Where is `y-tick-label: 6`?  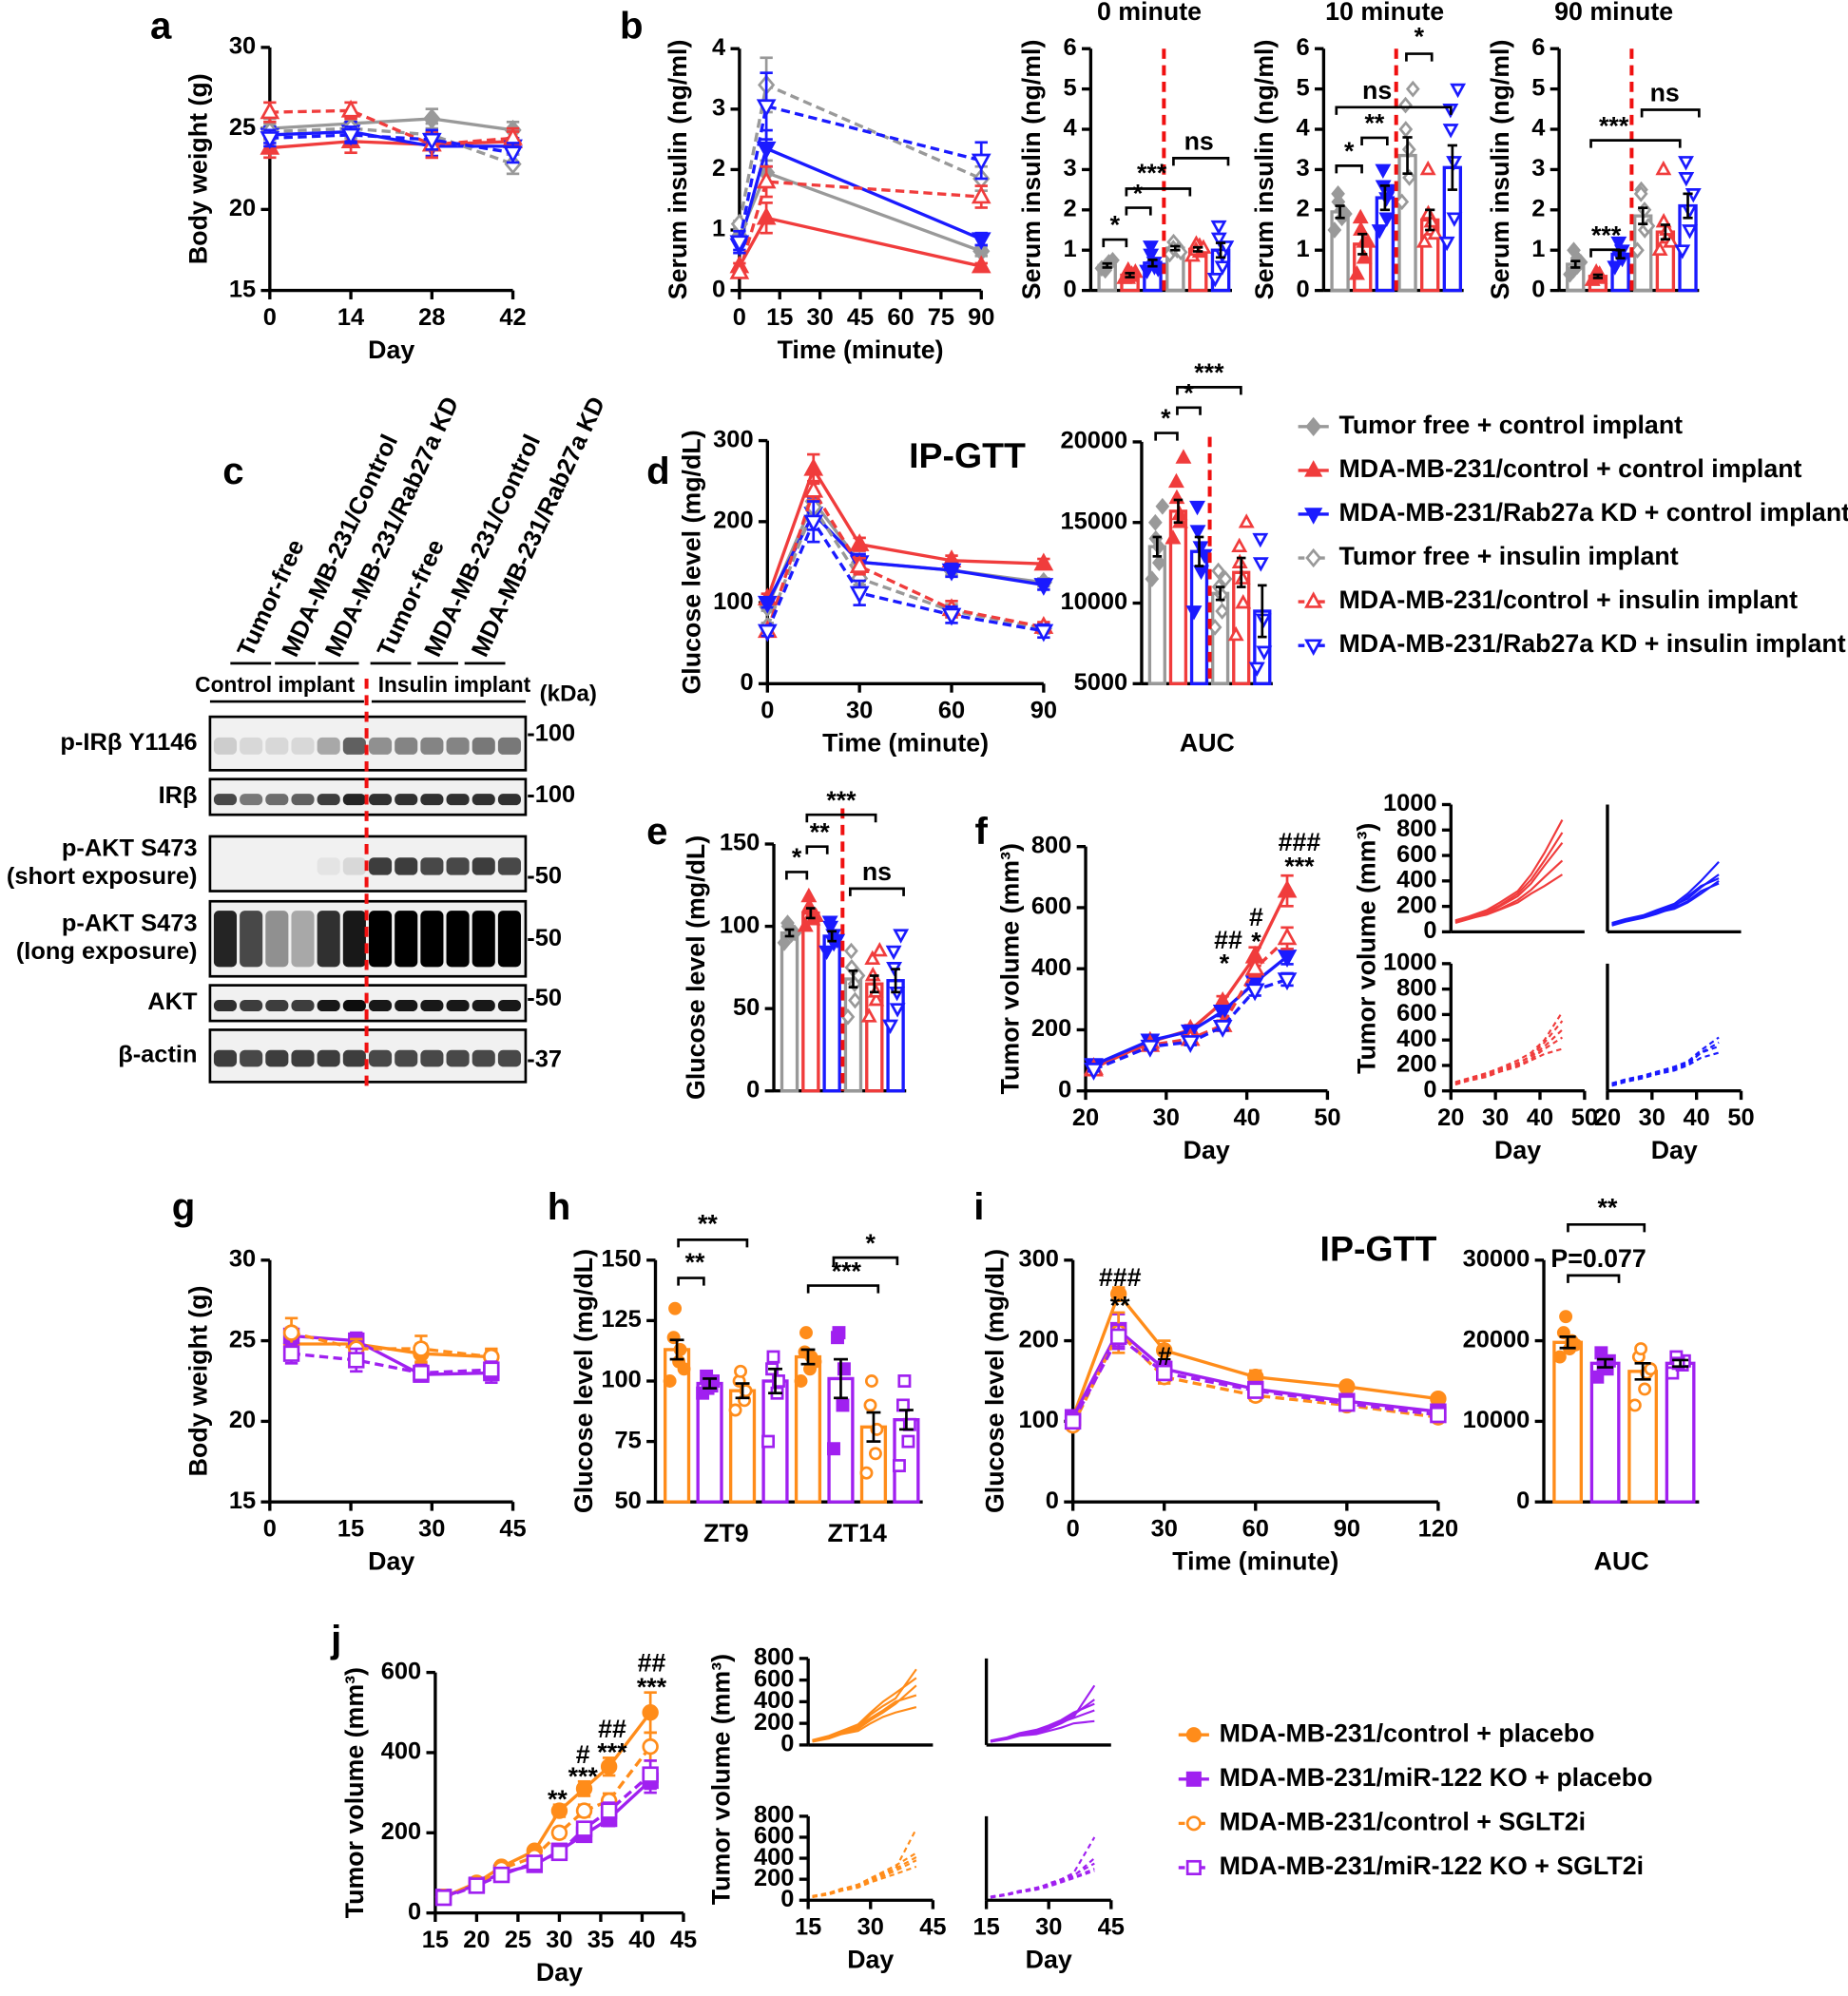 y-tick-label: 6 is located at coordinates (1303, 48).